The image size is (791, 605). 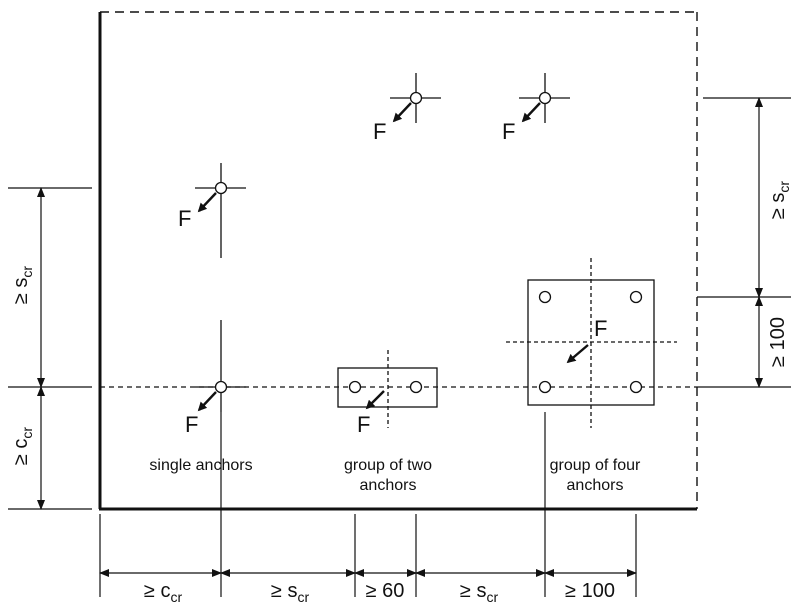 What do you see at coordinates (595, 485) in the screenshot?
I see `caption-group-four-line2: anchors` at bounding box center [595, 485].